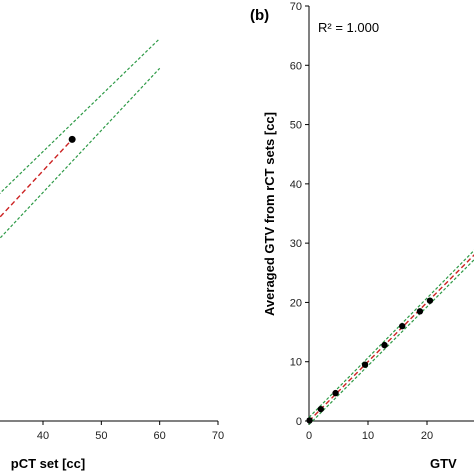 Image resolution: width=474 pixels, height=474 pixels. Describe the element at coordinates (259, 15) in the screenshot. I see `panel-b-label: (b)` at that location.